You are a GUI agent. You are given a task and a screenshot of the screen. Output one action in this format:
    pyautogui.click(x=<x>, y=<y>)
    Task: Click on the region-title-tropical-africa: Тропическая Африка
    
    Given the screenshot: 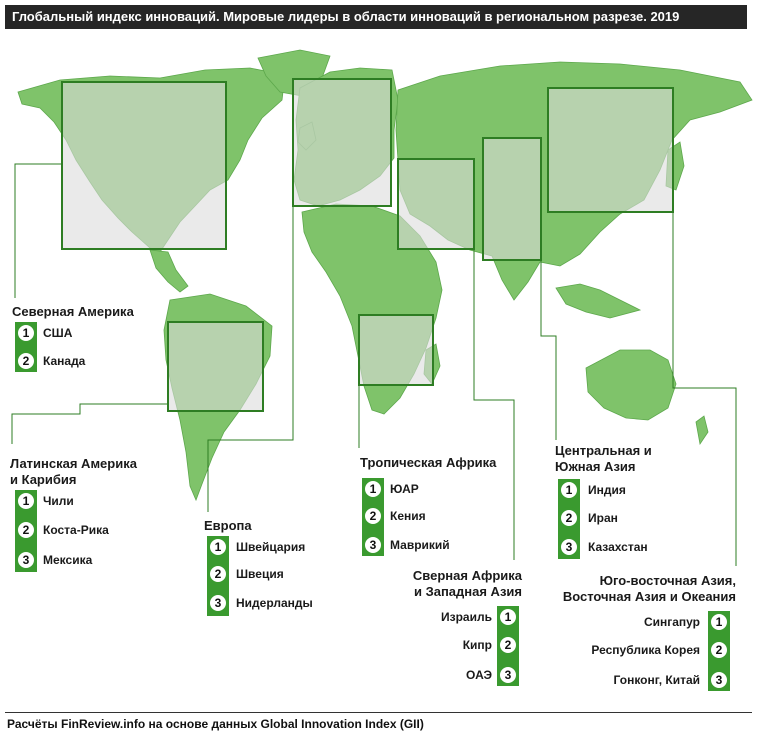 What is the action you would take?
    pyautogui.click(x=428, y=462)
    